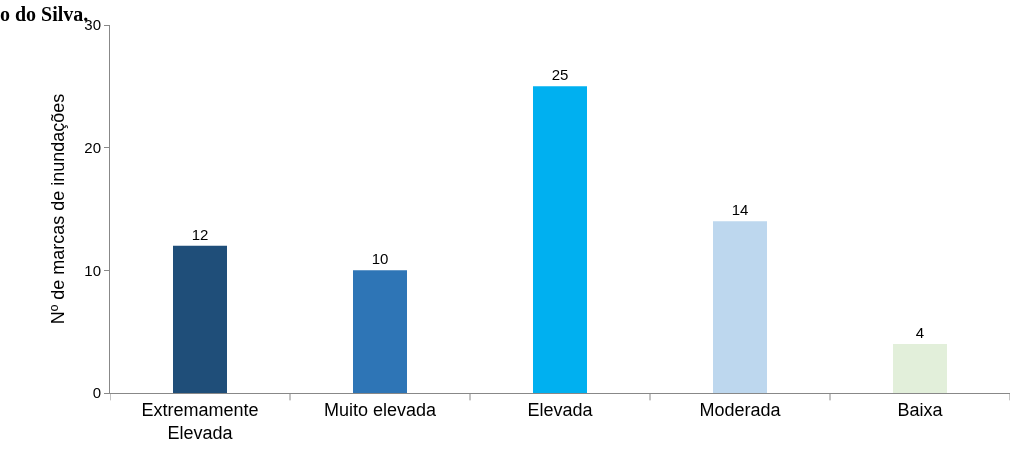 The height and width of the screenshot is (468, 1030). Describe the element at coordinates (92, 270) in the screenshot. I see `y-tick-label: 10` at that location.